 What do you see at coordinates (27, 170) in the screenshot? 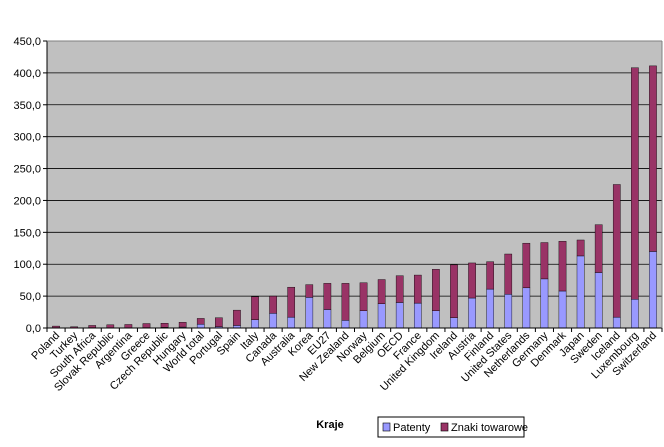
I see `y-tick-label: 250,0` at bounding box center [27, 170].